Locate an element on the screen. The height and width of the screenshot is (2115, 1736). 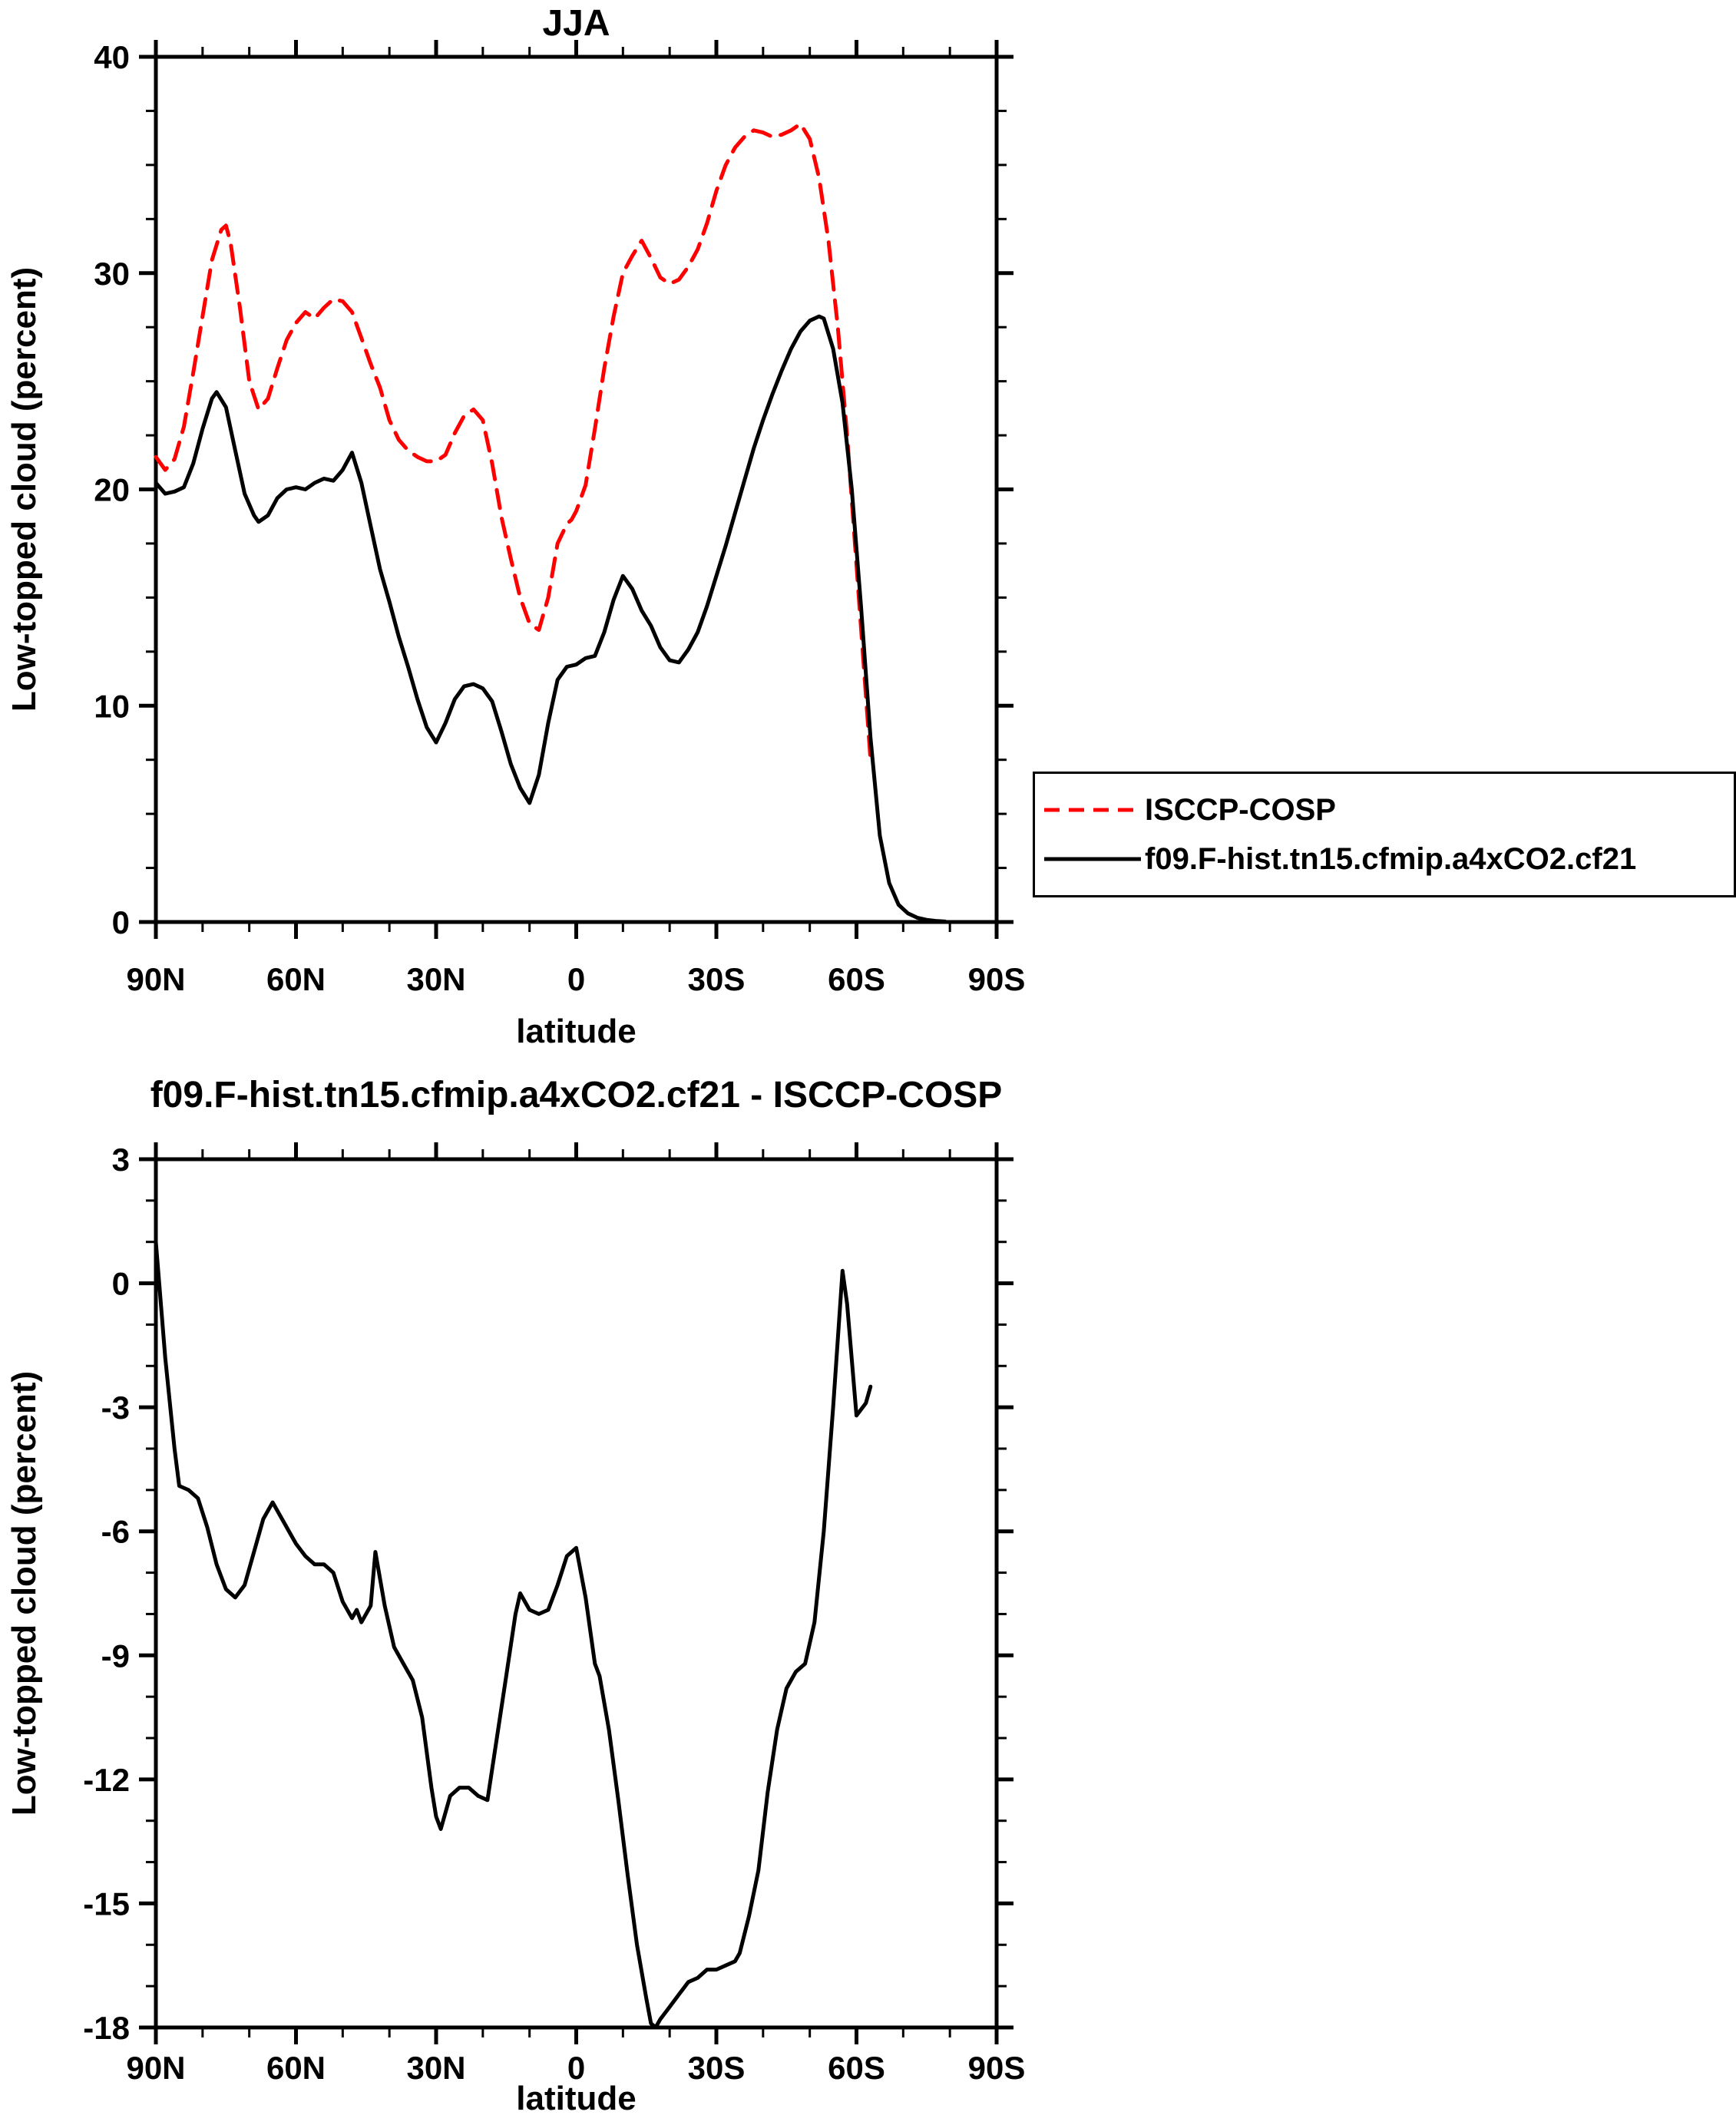
legend-label-isccp-cosp: ISCCP-COSP is located at coordinates (1240, 810).